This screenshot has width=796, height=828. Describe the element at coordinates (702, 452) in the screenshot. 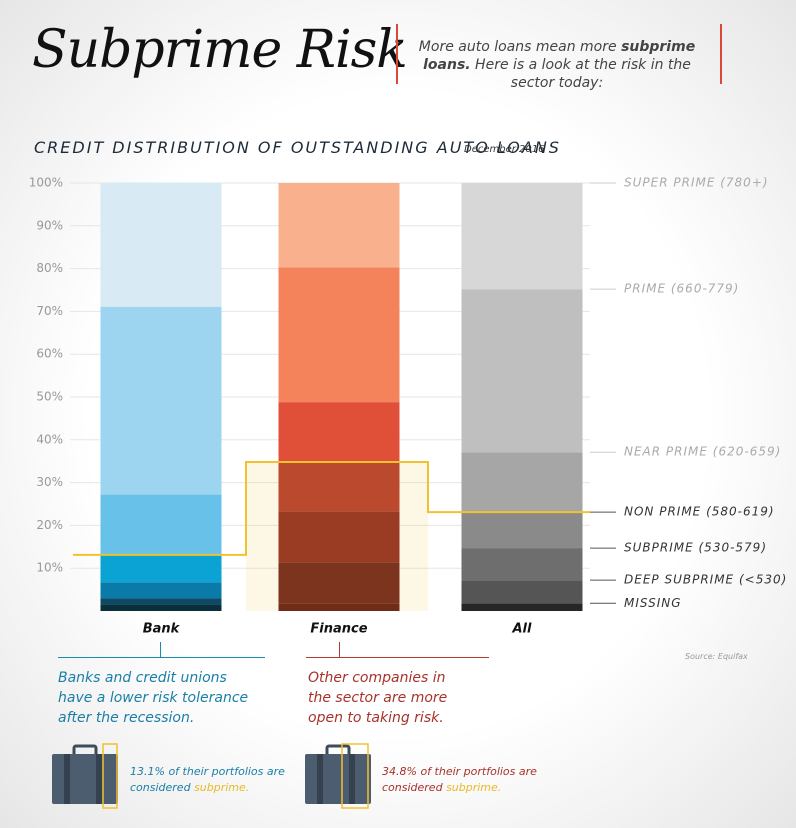

I see `legend-label: Near Prime (620-659)` at that location.